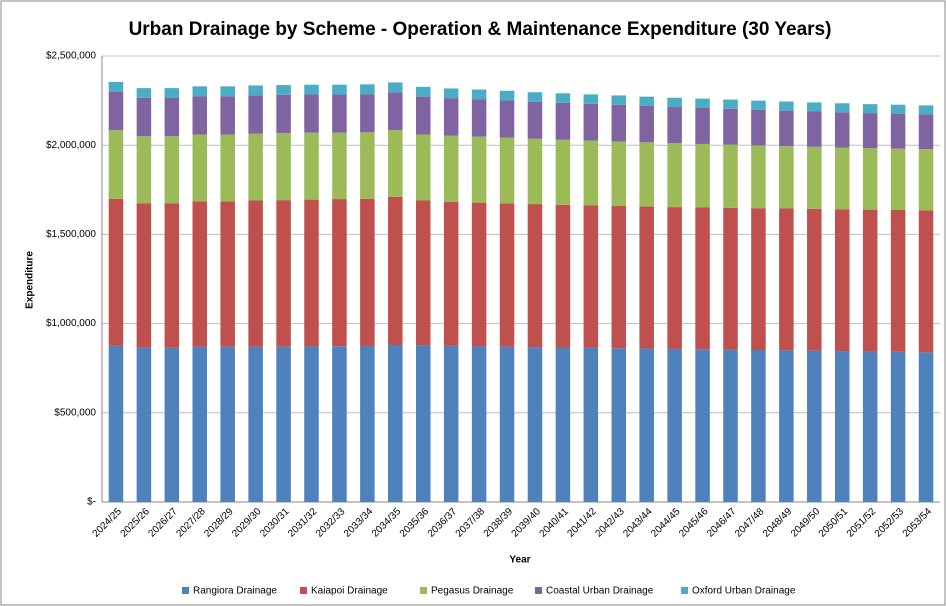  I want to click on legend-label: Kaiapoi Drainage, so click(349, 591).